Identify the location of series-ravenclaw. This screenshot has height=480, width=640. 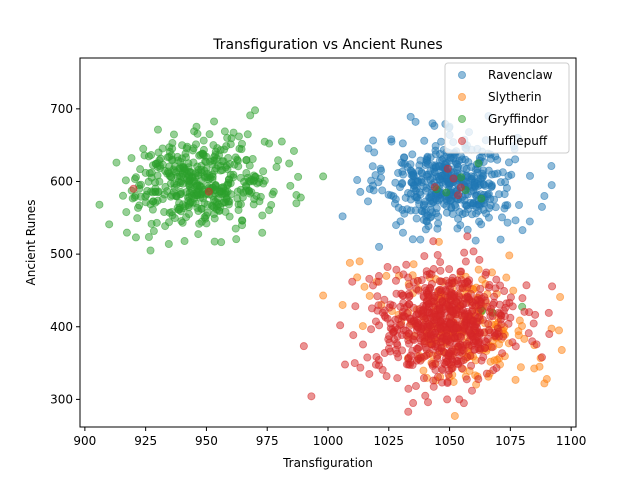
(447, 181).